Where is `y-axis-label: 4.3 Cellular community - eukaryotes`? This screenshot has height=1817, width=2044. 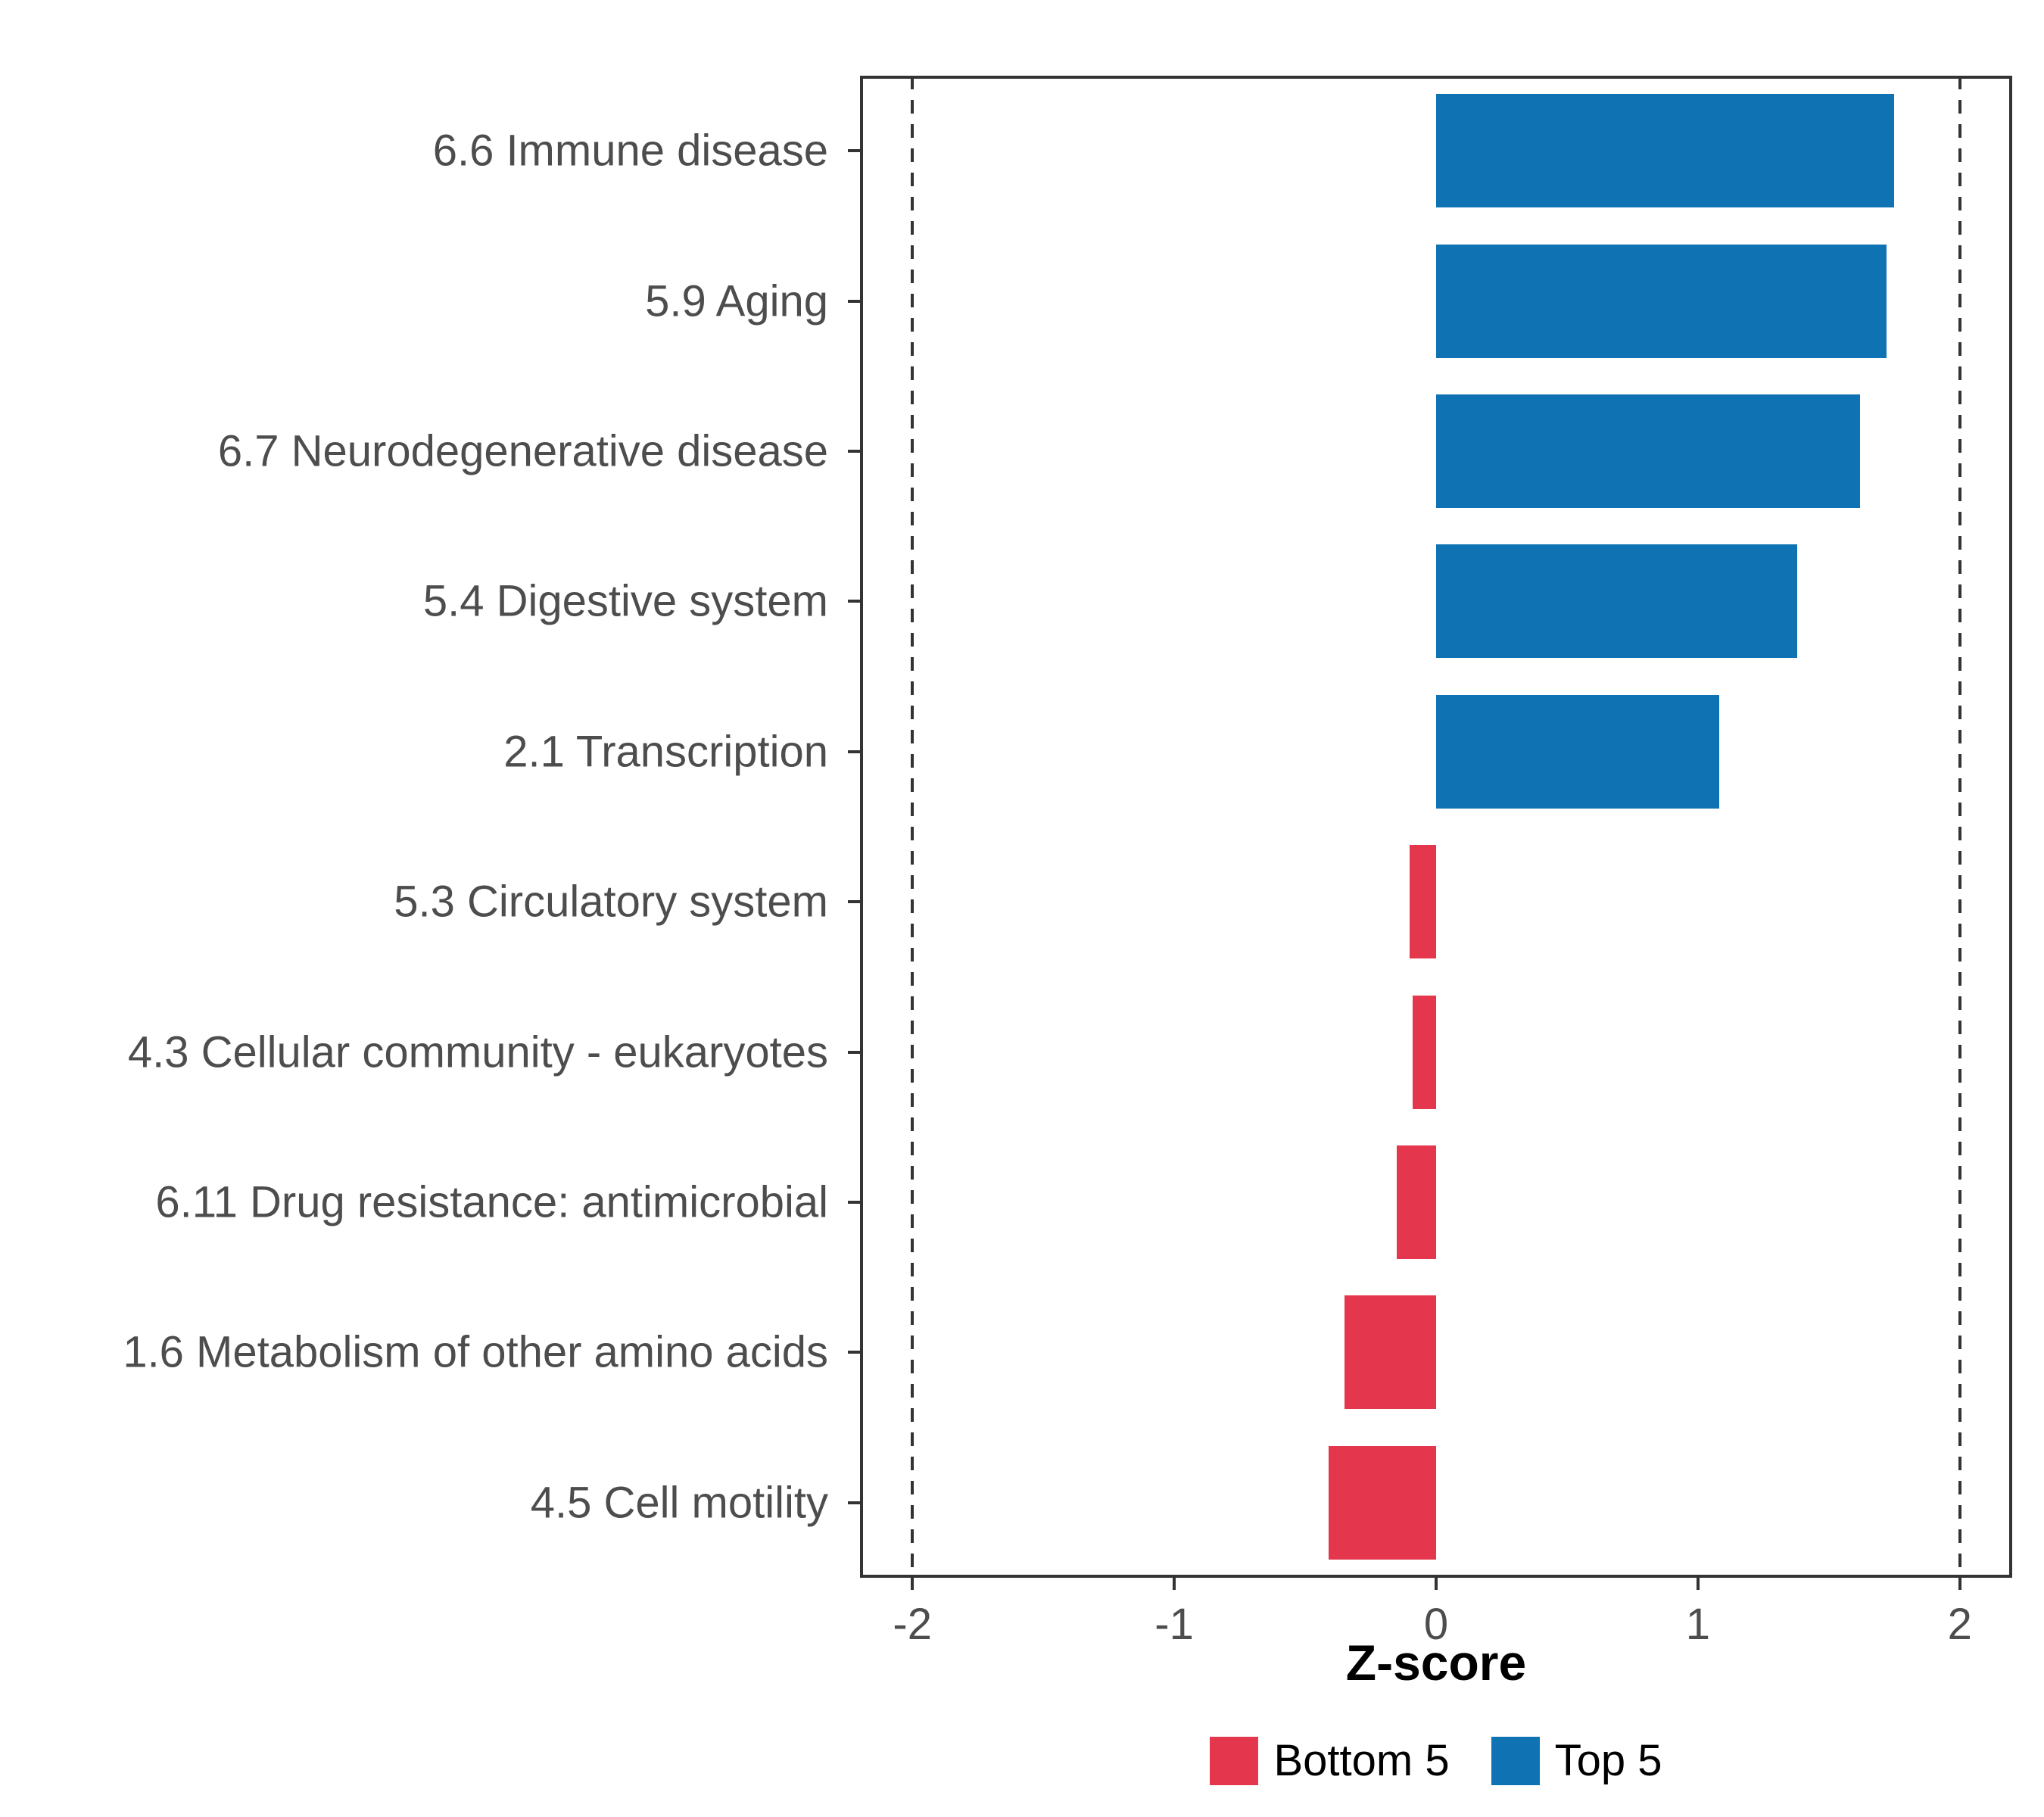
y-axis-label: 4.3 Cellular community - eukaryotes is located at coordinates (478, 1052).